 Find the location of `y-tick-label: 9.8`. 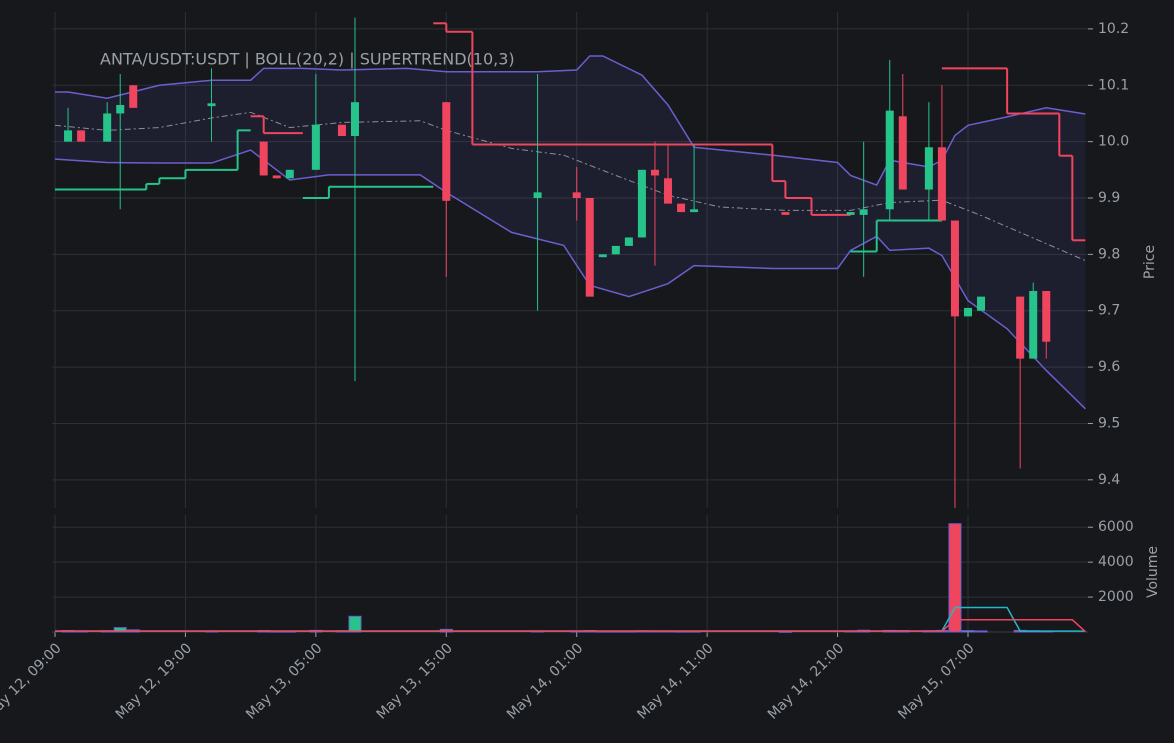

y-tick-label: 9.8 is located at coordinates (1109, 254).